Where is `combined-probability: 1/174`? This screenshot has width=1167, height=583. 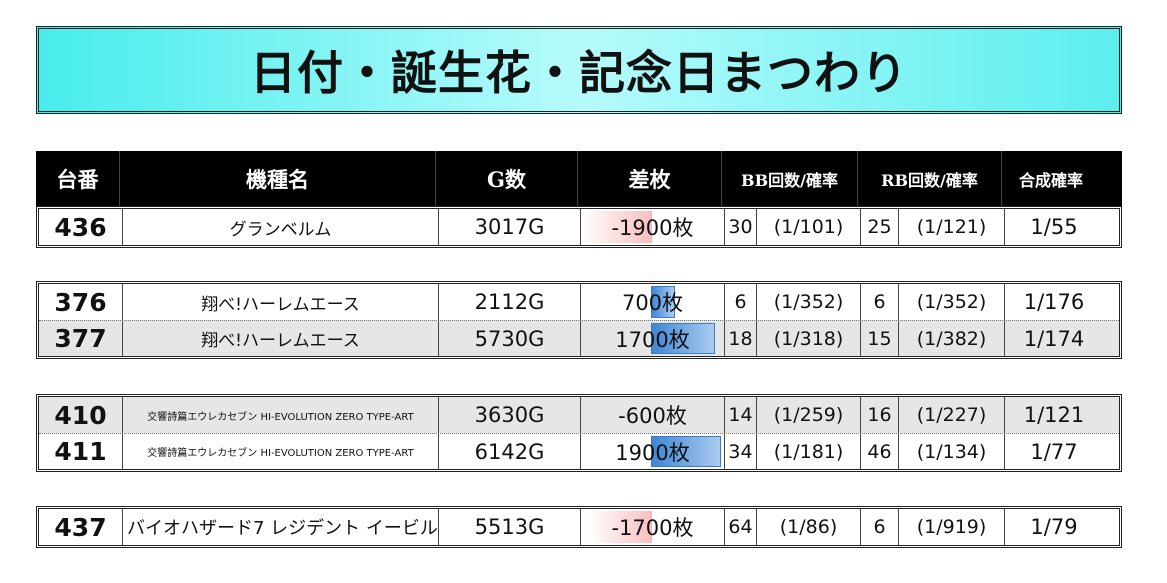
combined-probability: 1/174 is located at coordinates (1054, 338).